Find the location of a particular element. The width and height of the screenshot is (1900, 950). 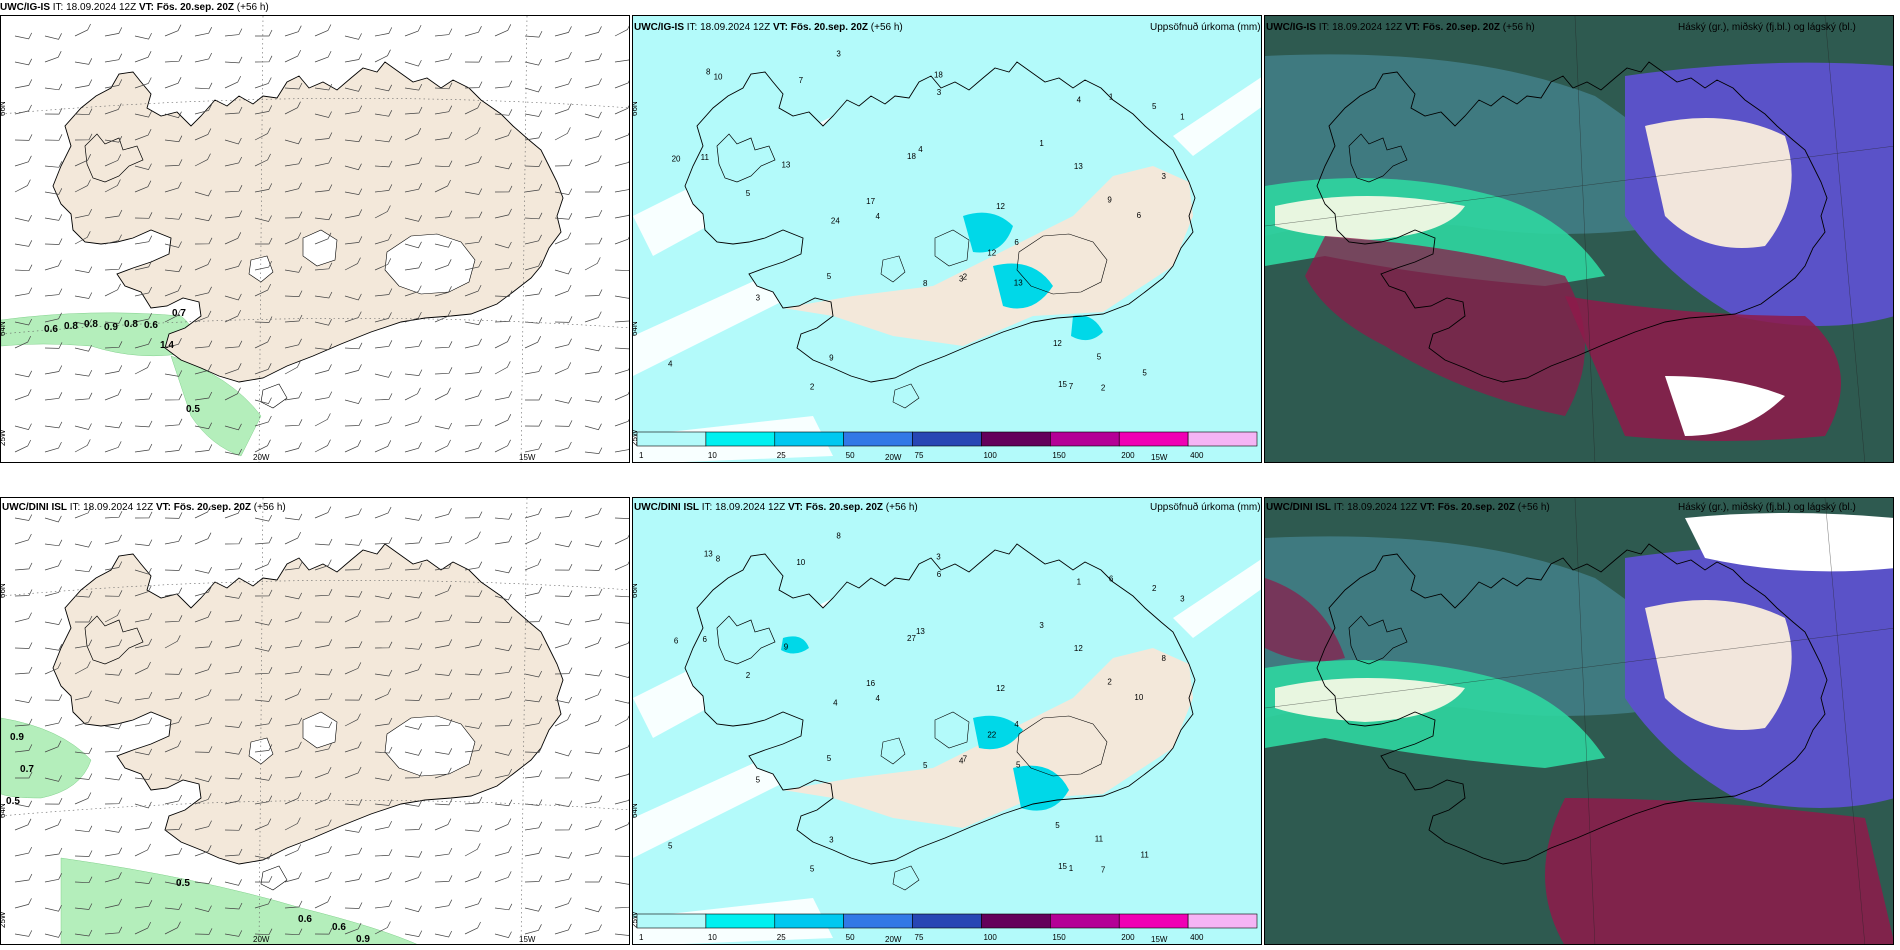

colorbar-tick-label: 400 is located at coordinates (1197, 937).